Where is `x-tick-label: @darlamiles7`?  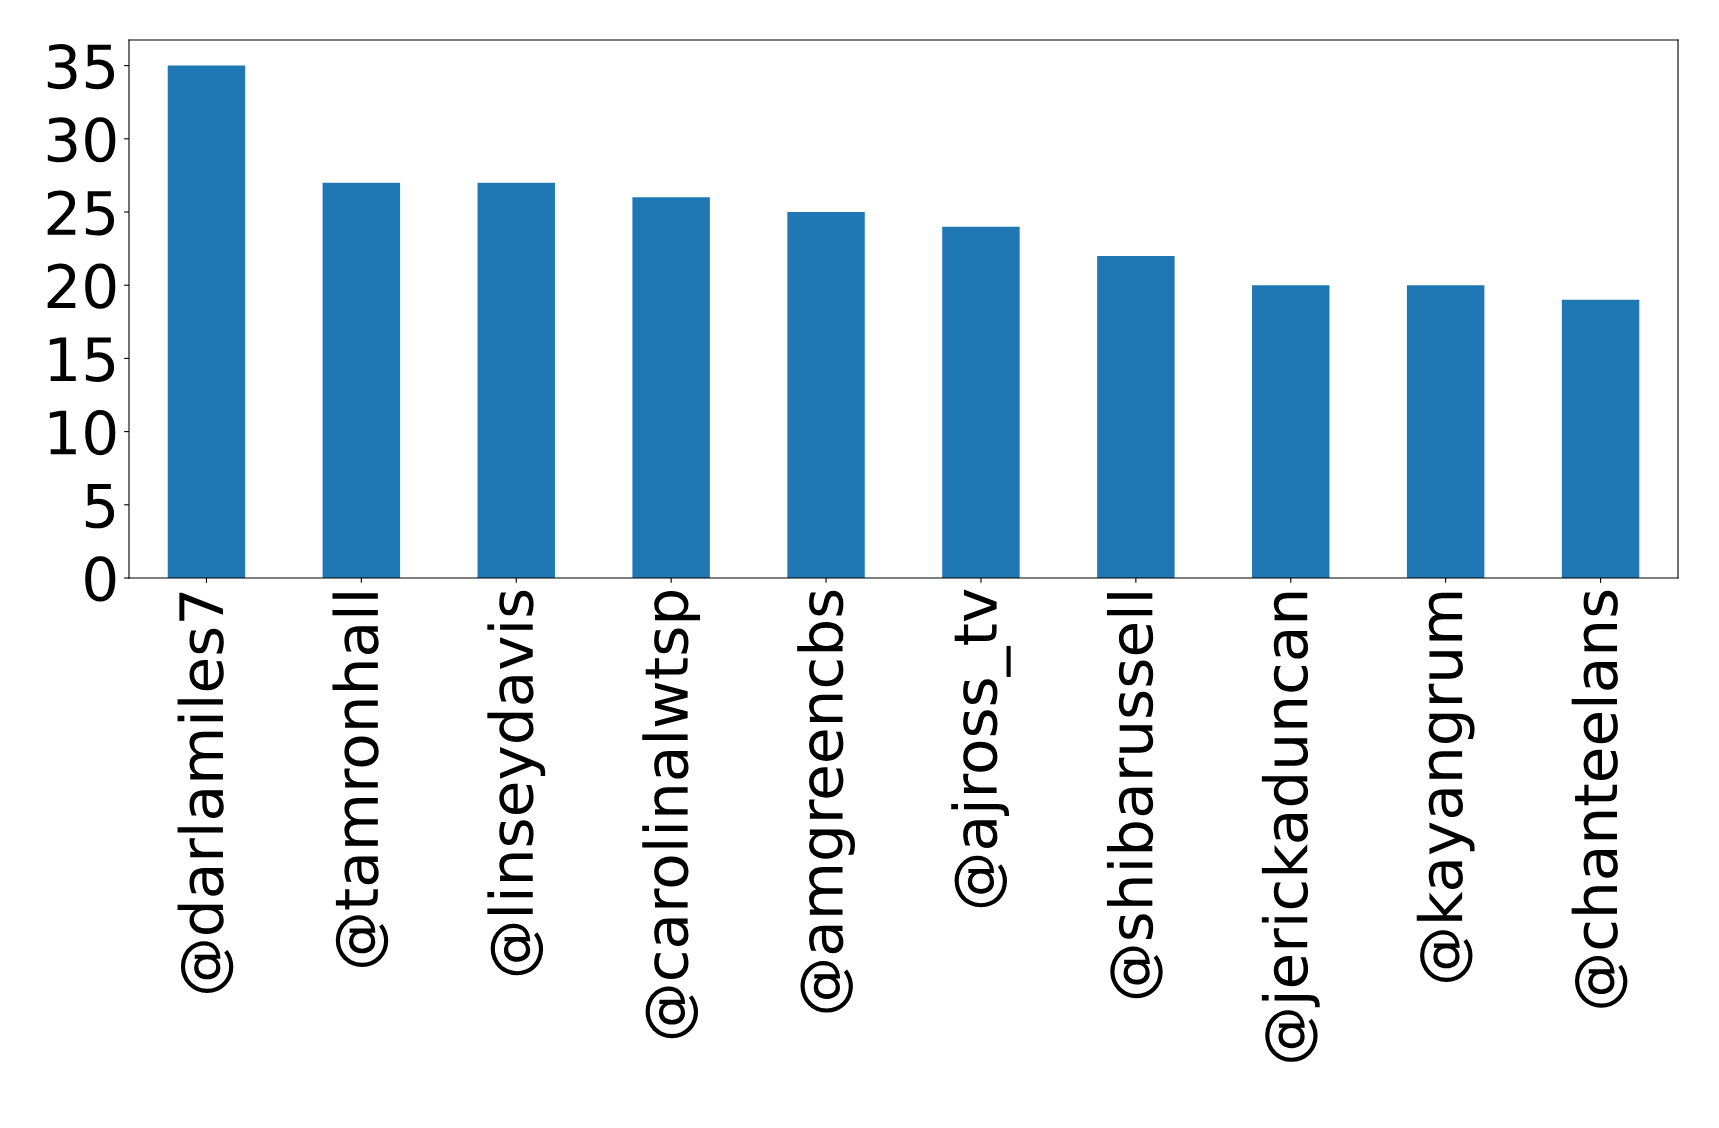 x-tick-label: @darlamiles7 is located at coordinates (205, 792).